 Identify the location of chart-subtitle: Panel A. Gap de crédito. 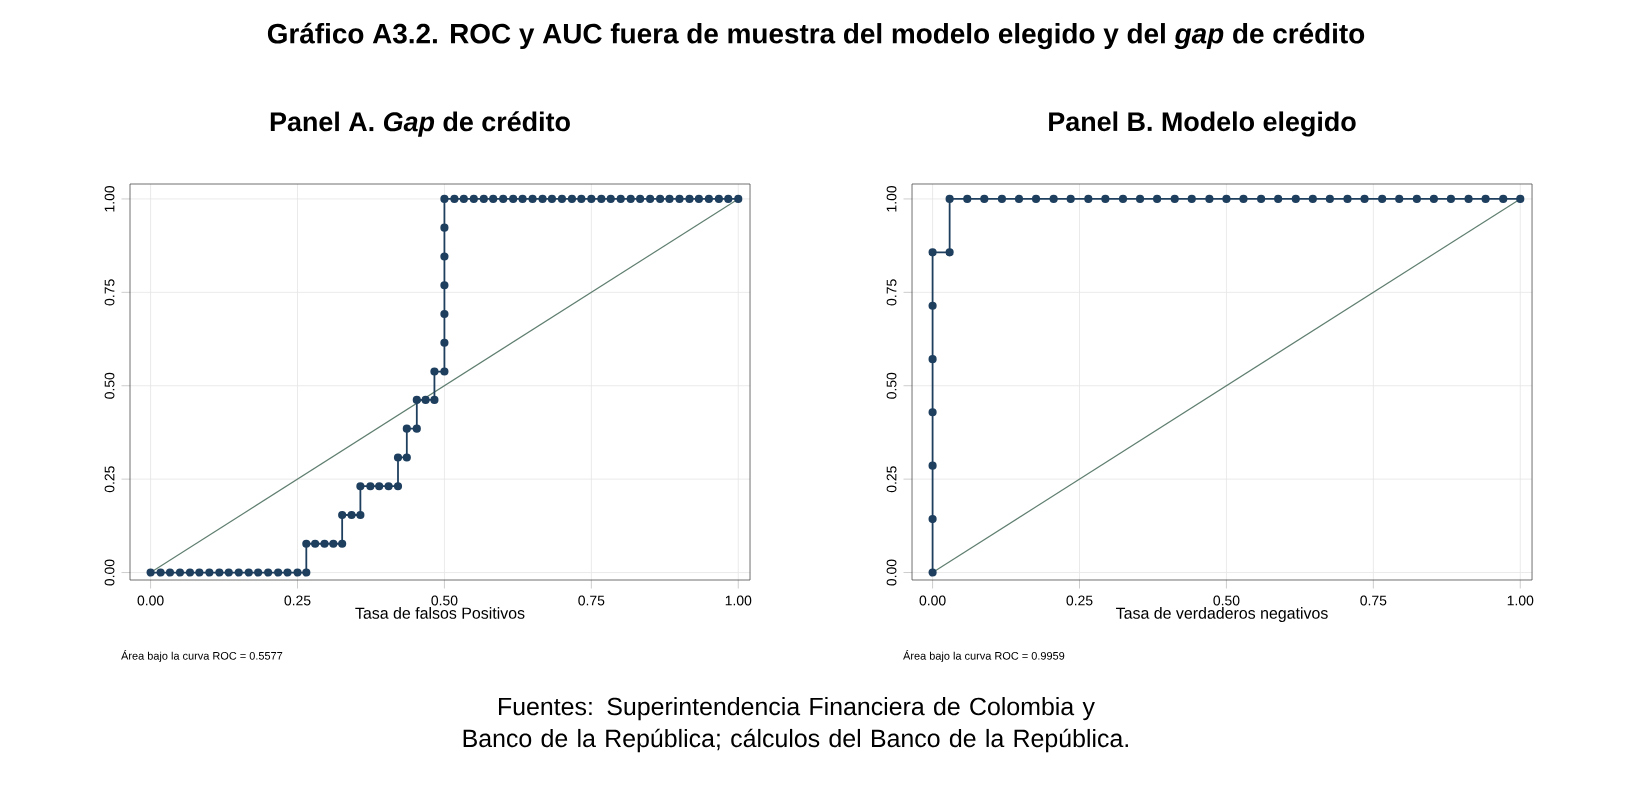
(420, 124).